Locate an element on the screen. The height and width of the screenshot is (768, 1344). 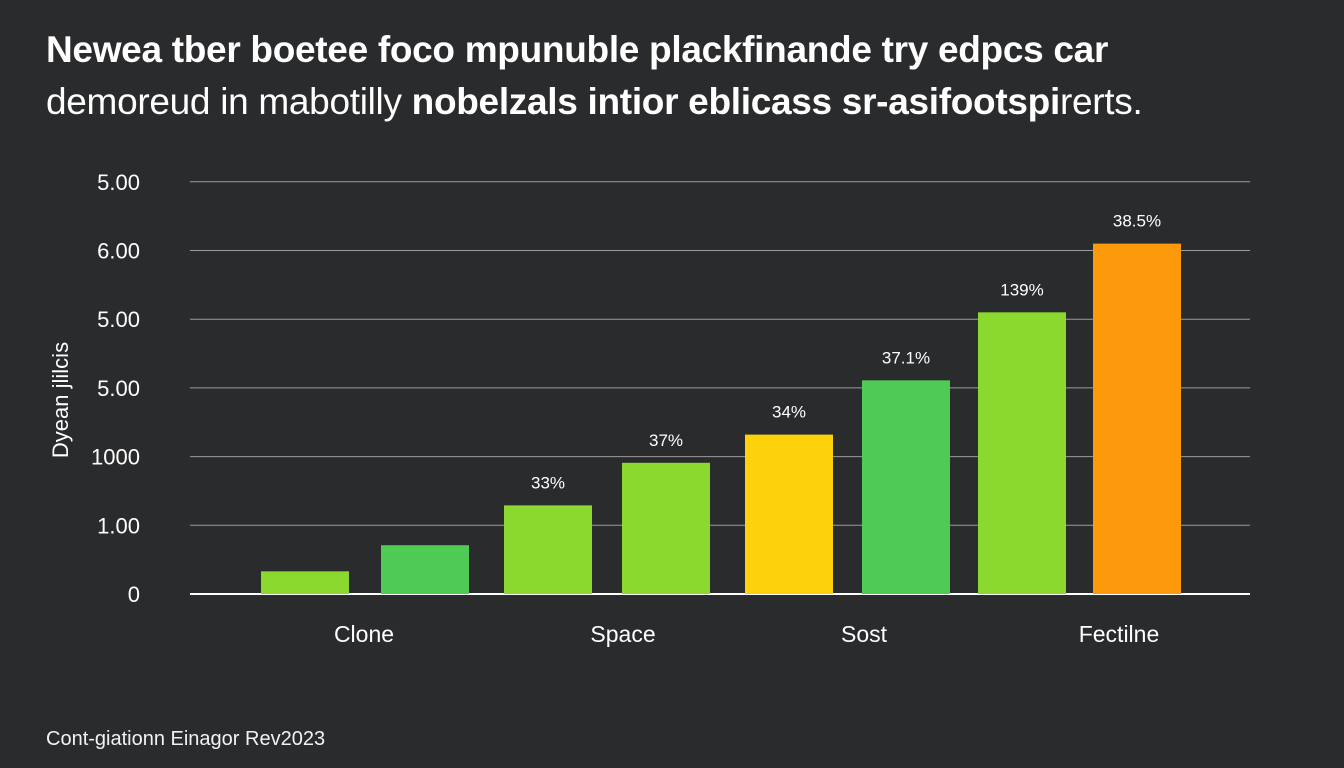
title-line-2-end: rerts. is located at coordinates (1101, 101).